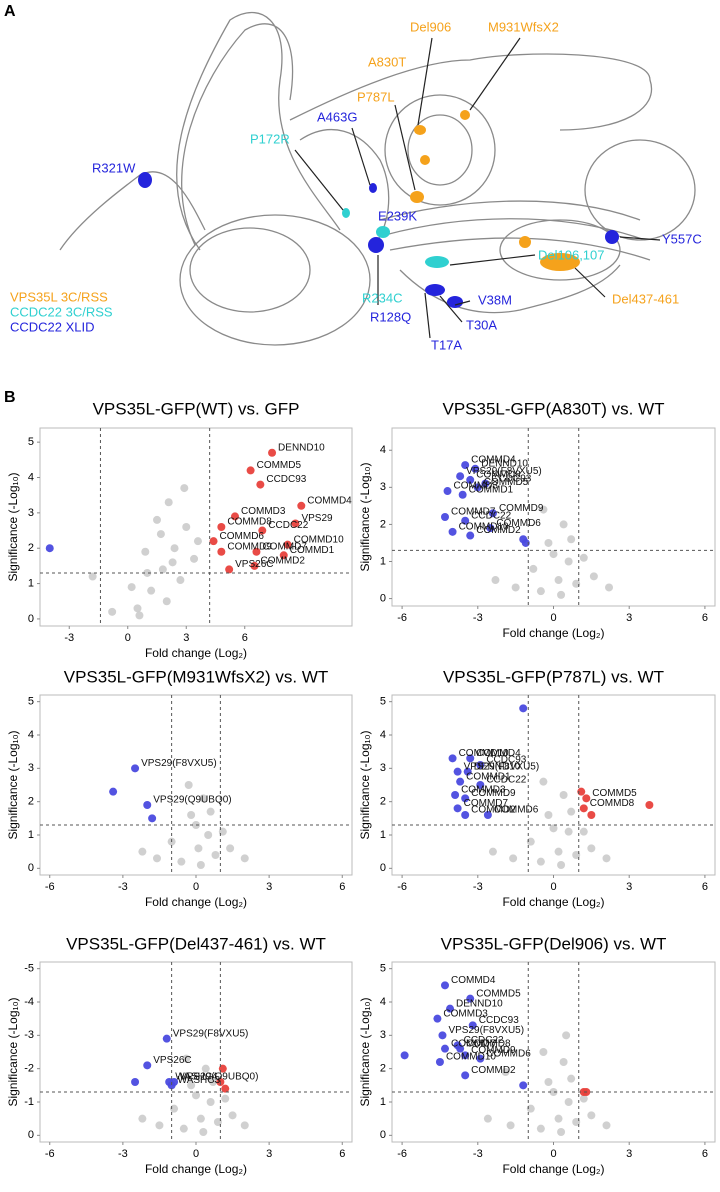 The image size is (720, 1192). I want to click on y-tick-label: -2, so click(29, 1069).